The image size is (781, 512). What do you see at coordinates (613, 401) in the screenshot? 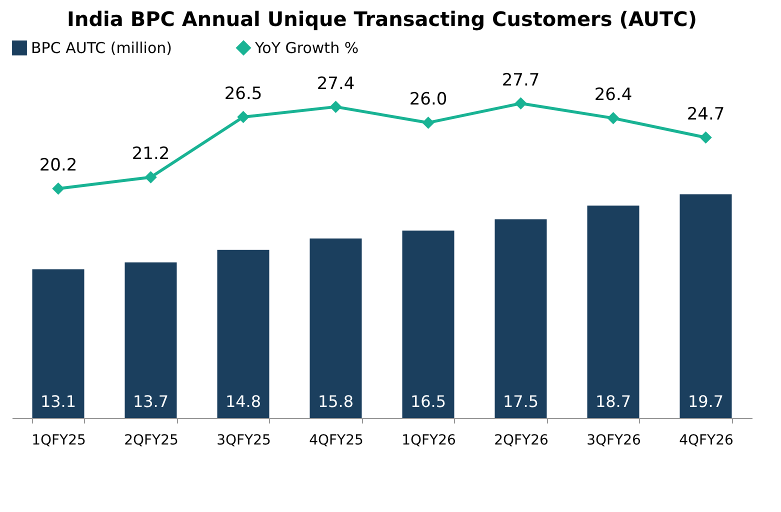
I see `data-label: 18.7` at bounding box center [613, 401].